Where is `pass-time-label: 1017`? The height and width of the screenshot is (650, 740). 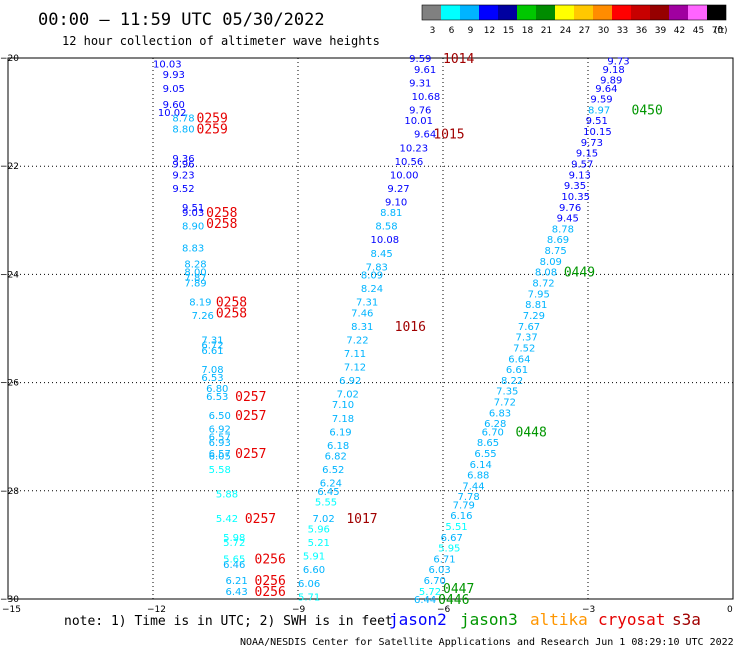 pass-time-label: 1017 is located at coordinates (361, 519).